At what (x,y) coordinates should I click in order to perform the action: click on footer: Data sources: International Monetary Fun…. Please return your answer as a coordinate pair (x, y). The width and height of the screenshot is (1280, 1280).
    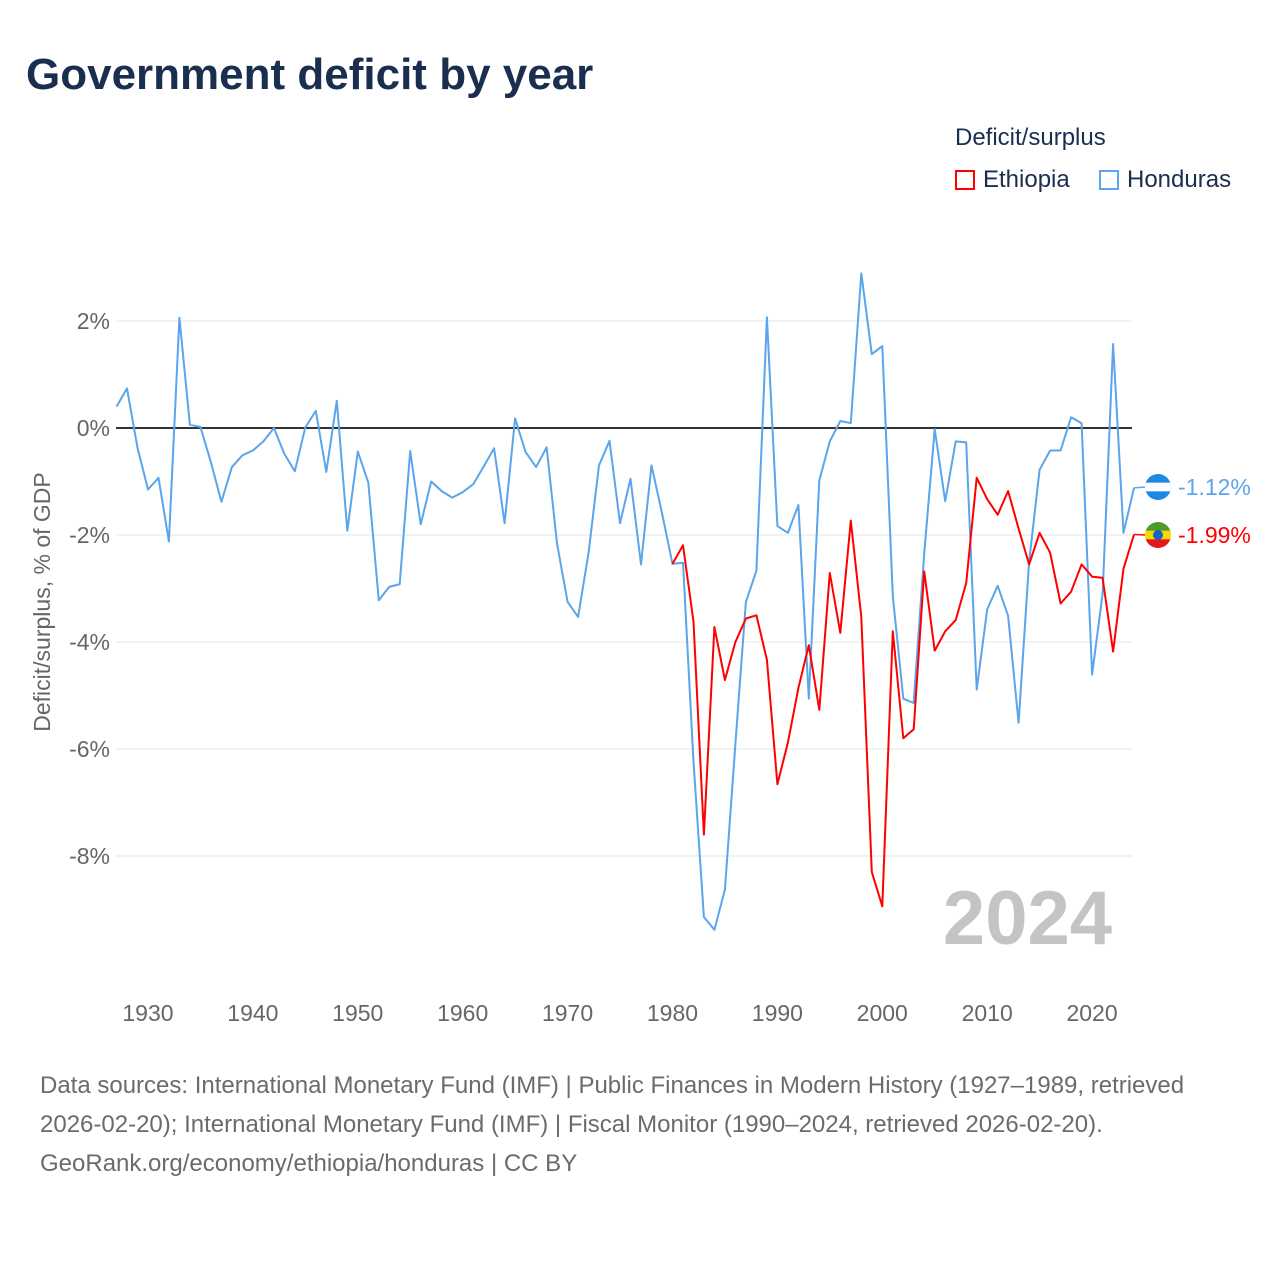
    Looking at the image, I should click on (645, 1124).